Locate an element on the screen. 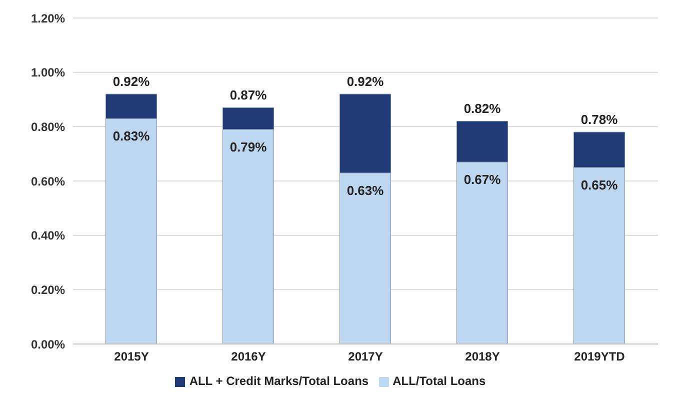 Image resolution: width=690 pixels, height=400 pixels. x-tick-label: 2016Y is located at coordinates (248, 357).